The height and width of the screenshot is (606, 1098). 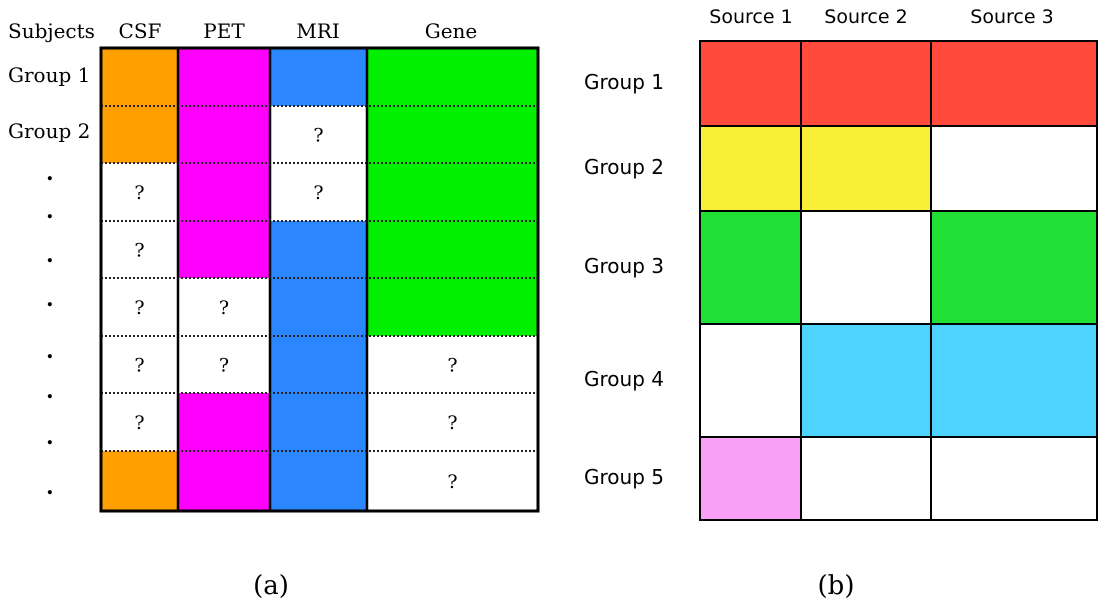 I want to click on column-header-source-3: Source 3, so click(x=1011, y=17).